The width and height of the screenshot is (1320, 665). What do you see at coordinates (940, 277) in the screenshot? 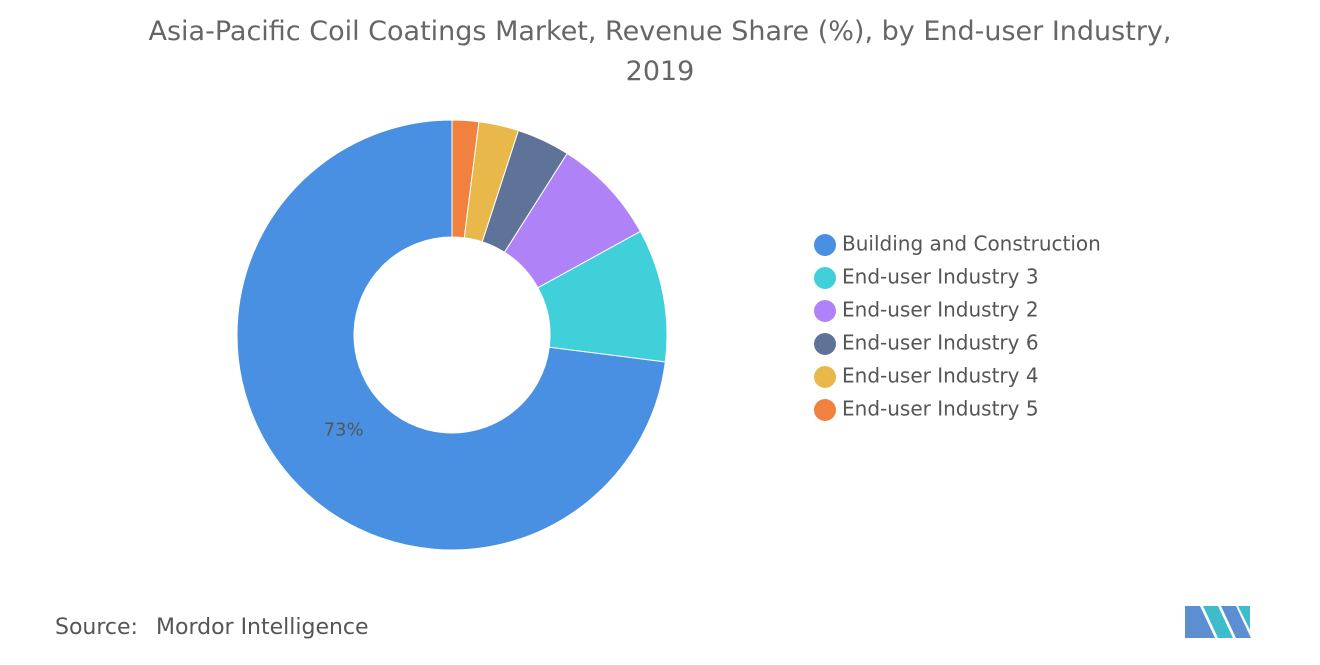
I see `legend-label: End-user Industry 3` at bounding box center [940, 277].